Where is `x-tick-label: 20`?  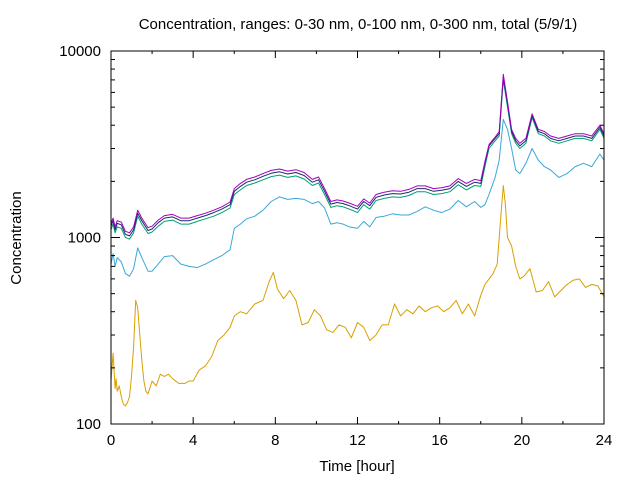
x-tick-label: 20 is located at coordinates (521, 440).